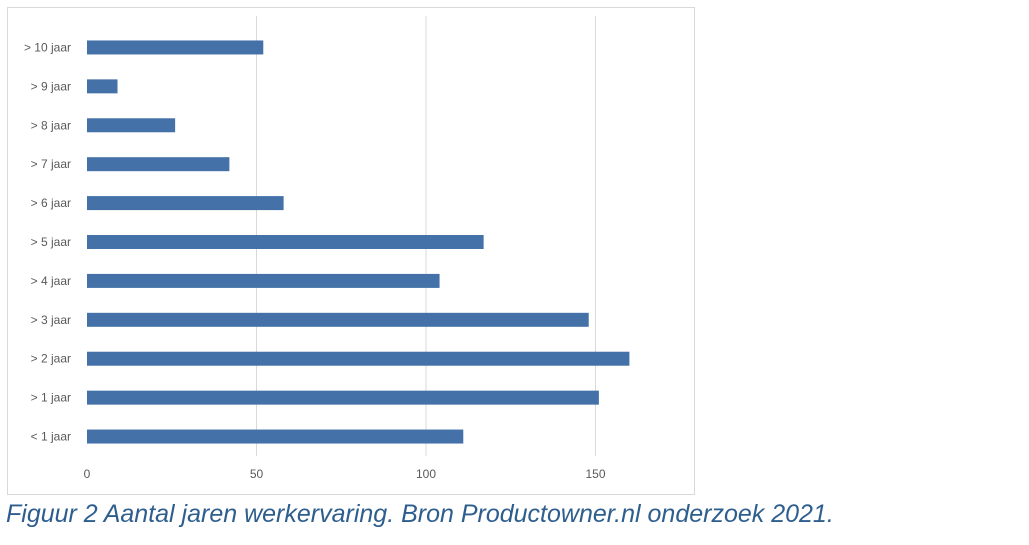 The height and width of the screenshot is (545, 1029). I want to click on category-label: > 7 jaar, so click(51, 164).